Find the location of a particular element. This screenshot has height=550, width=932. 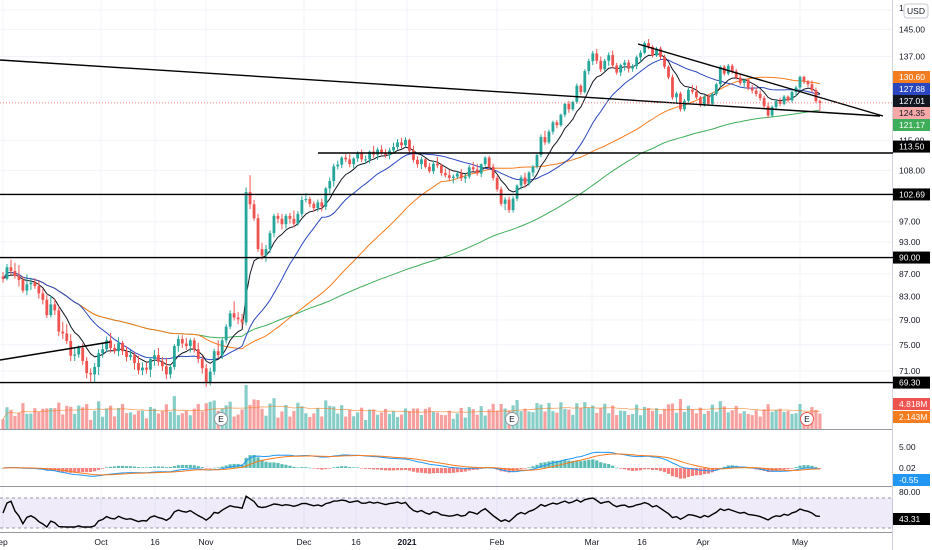

price-tag-label: 124.35 is located at coordinates (912, 113).